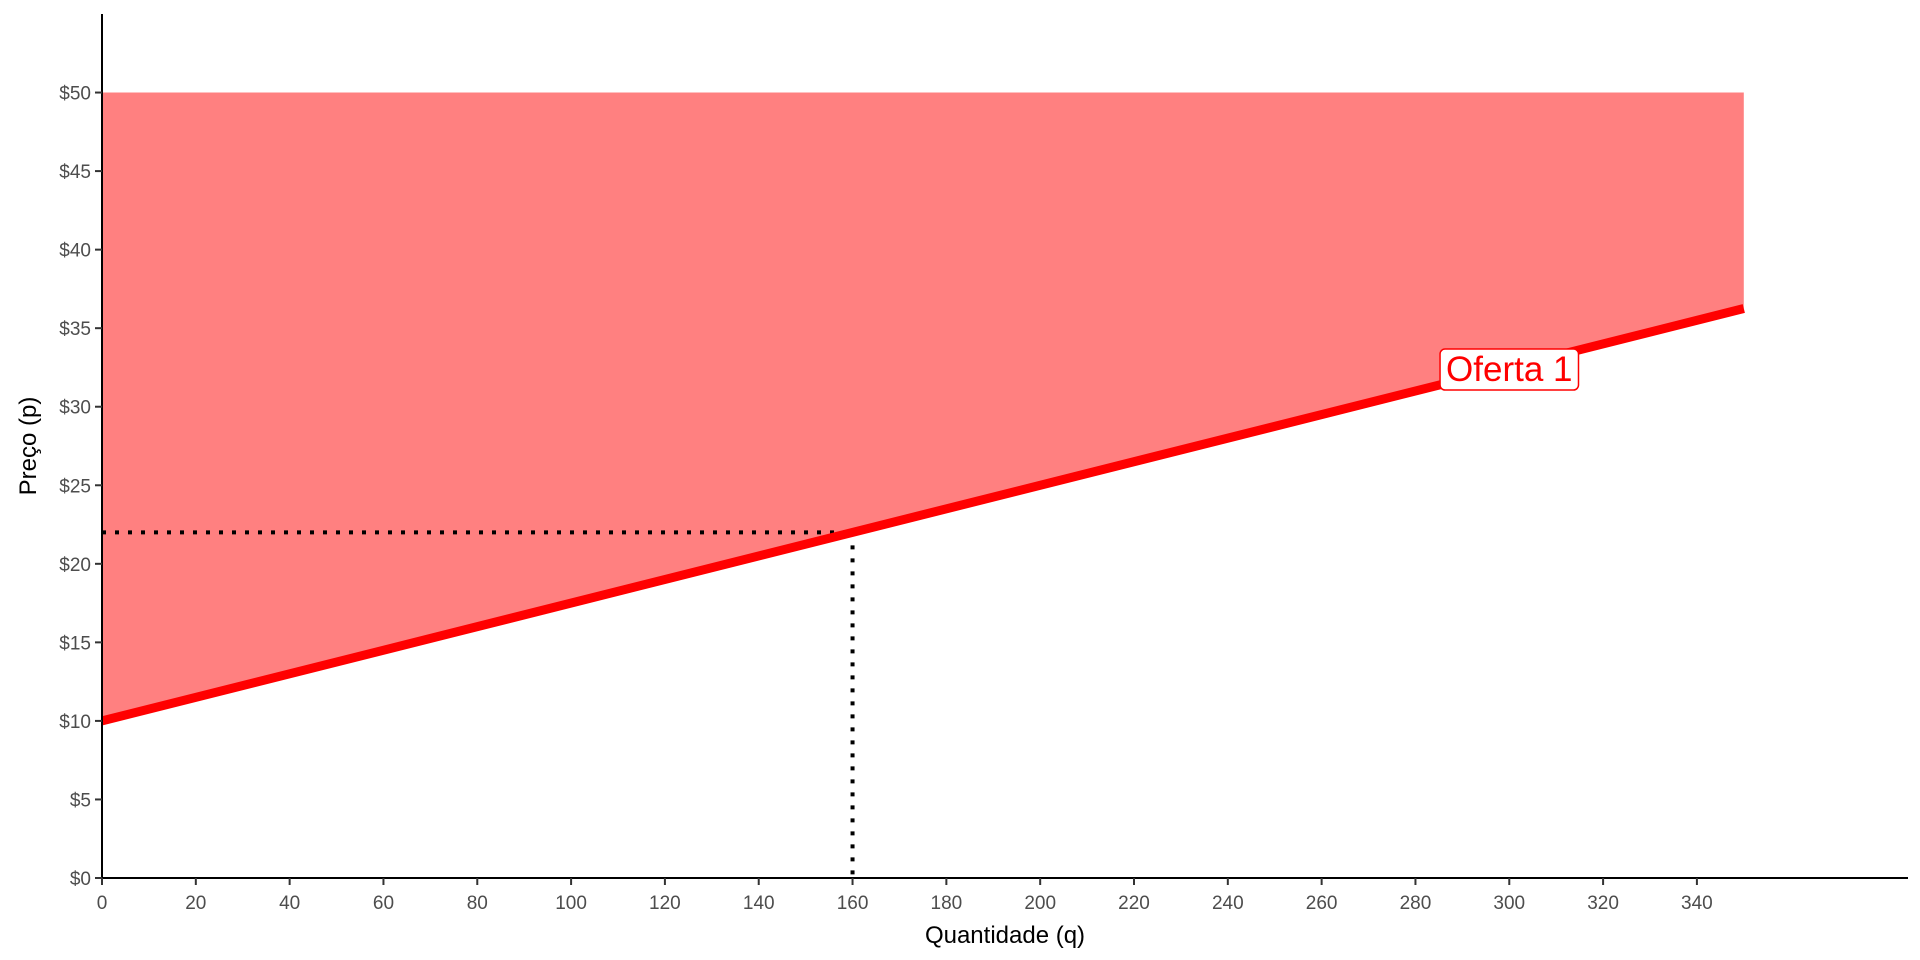  Describe the element at coordinates (853, 903) in the screenshot. I see `x-tick-label: 160` at that location.